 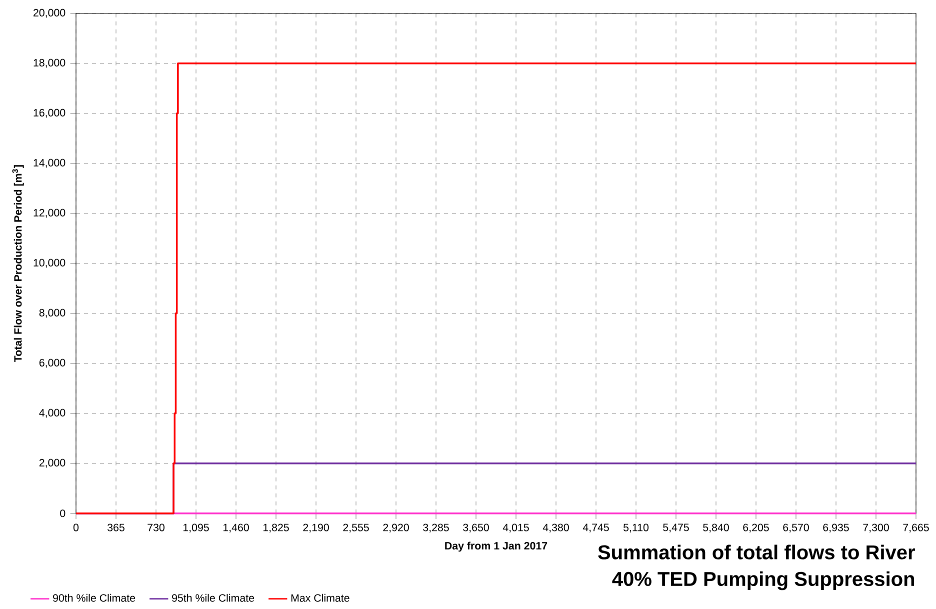 I want to click on x-tick-label: 6,570, so click(x=796, y=528).